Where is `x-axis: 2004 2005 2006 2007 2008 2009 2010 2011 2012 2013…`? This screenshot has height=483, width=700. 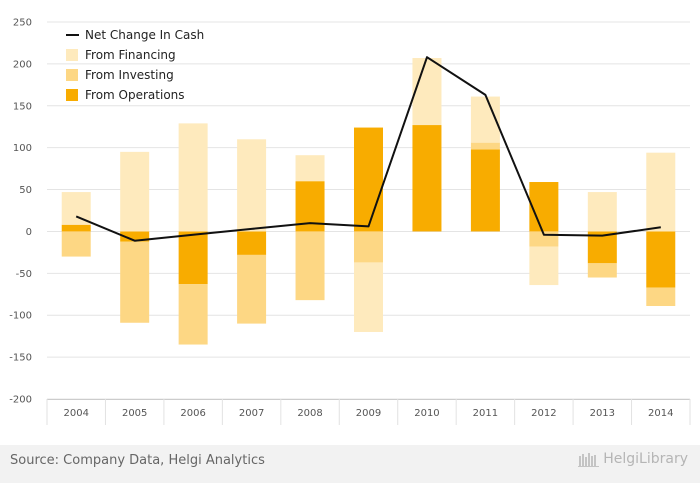
x-axis: 2004 2005 2006 2007 2008 2009 2010 2011 2012 2013… is located at coordinates (368, 412).